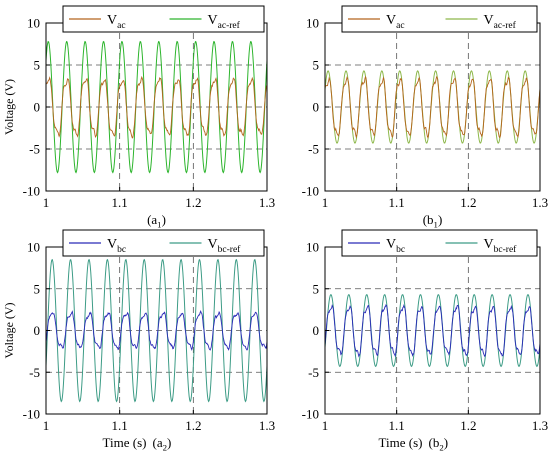 Image resolution: width=550 pixels, height=455 pixels. I want to click on series-line-bc-ref, so click(156, 330).